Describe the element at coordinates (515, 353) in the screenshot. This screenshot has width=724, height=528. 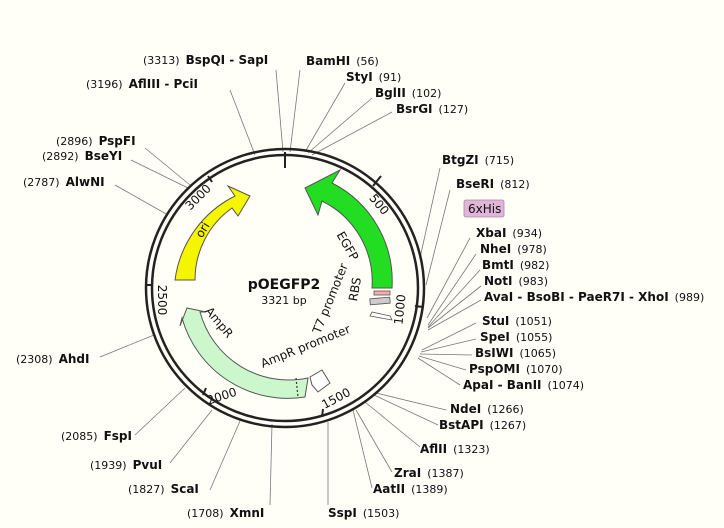
I see `site-bslwi: BsIWI (1065)` at that location.